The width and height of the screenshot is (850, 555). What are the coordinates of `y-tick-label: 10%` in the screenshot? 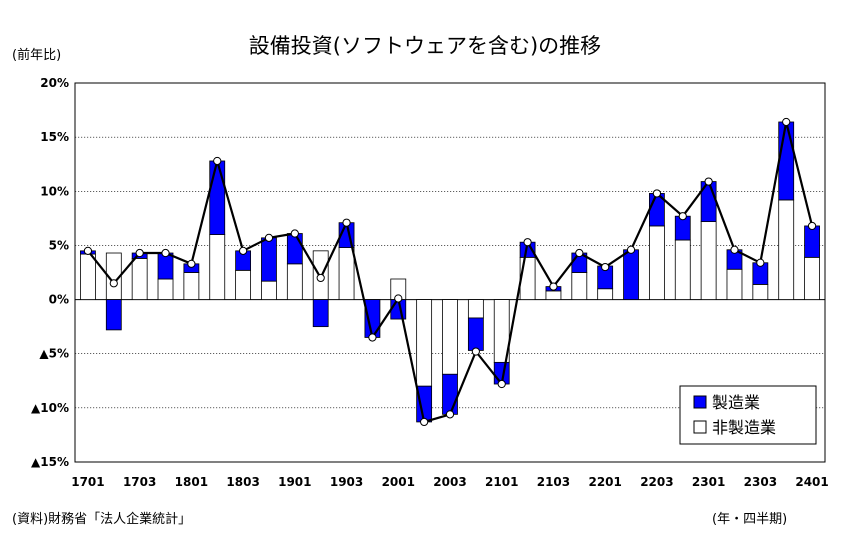 It's located at (54, 191).